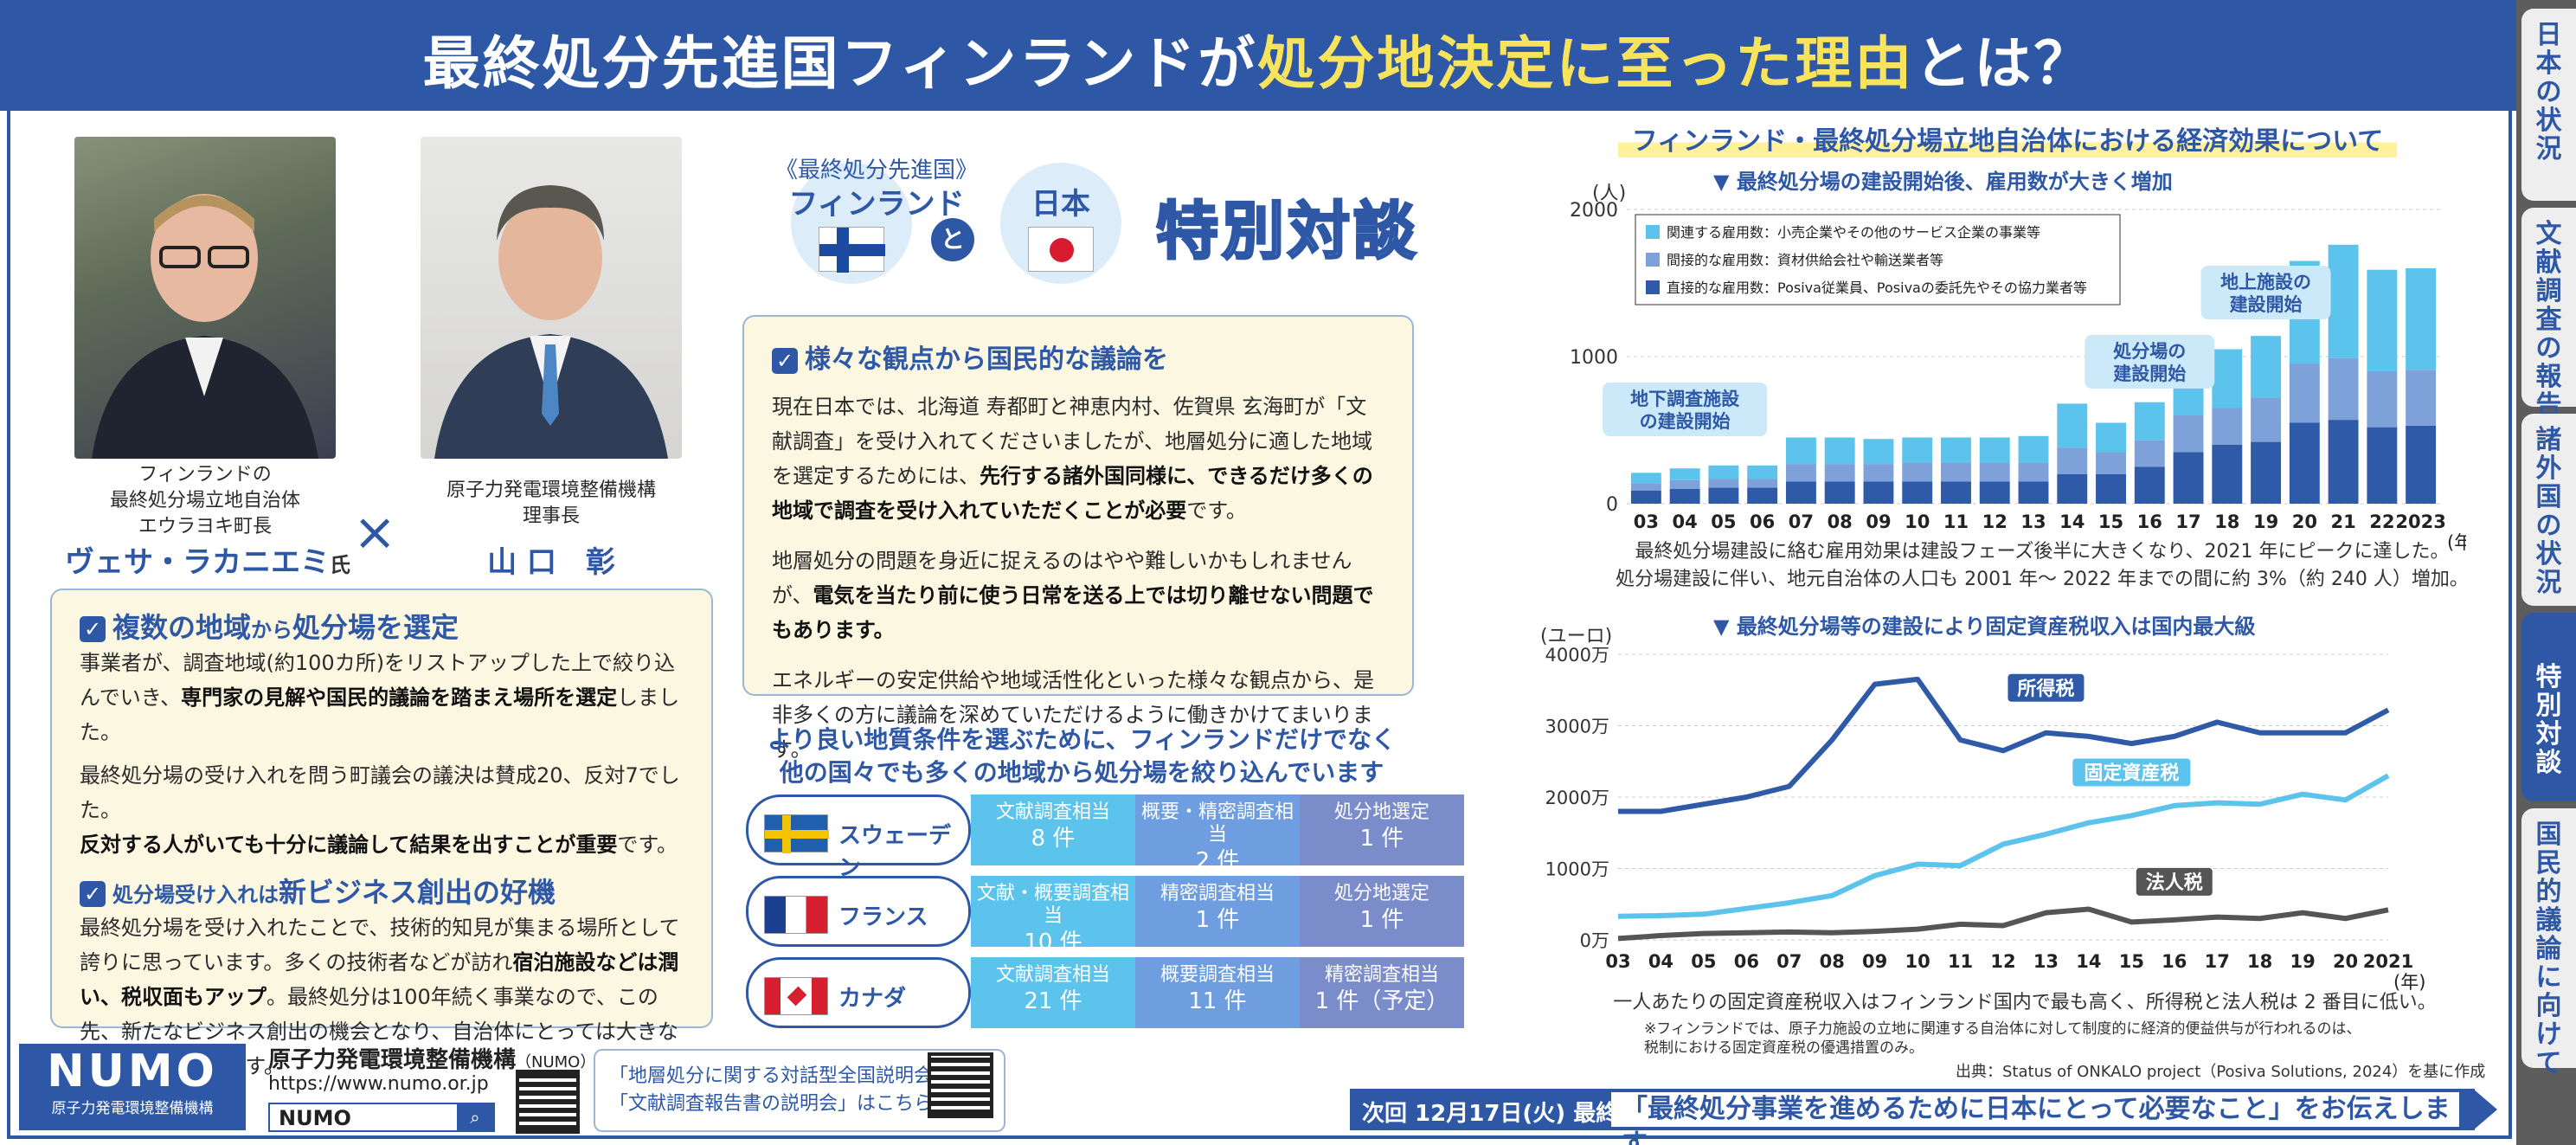 The width and height of the screenshot is (2576, 1145). Describe the element at coordinates (2548, 707) in the screenshot. I see `tab-special-dialogue: 特別対談` at that location.